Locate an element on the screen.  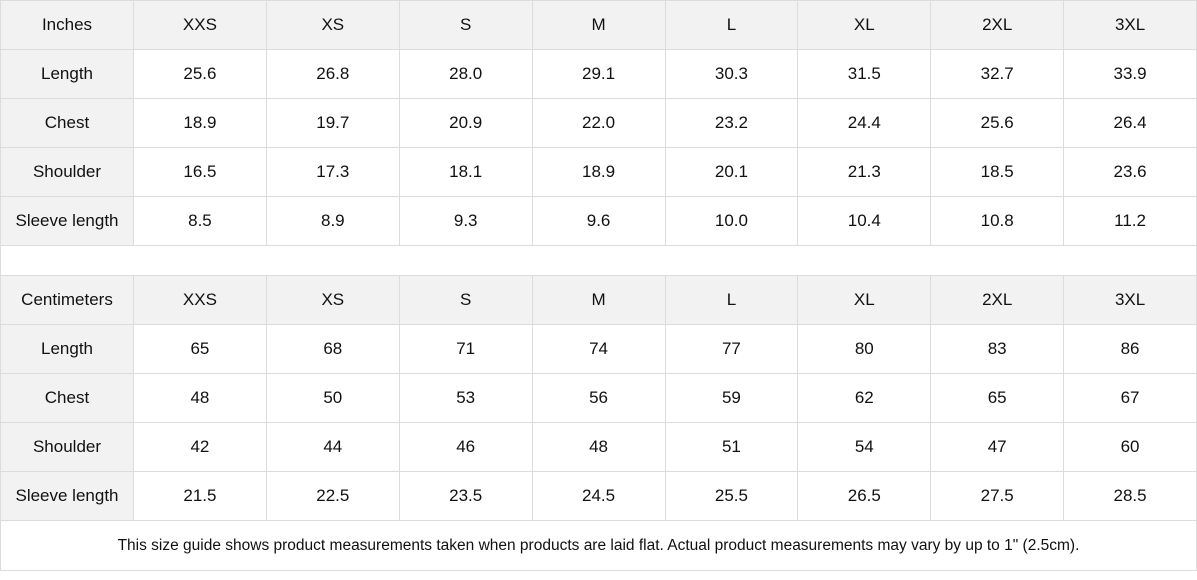
measurement-value: 29.1 is located at coordinates (598, 74).